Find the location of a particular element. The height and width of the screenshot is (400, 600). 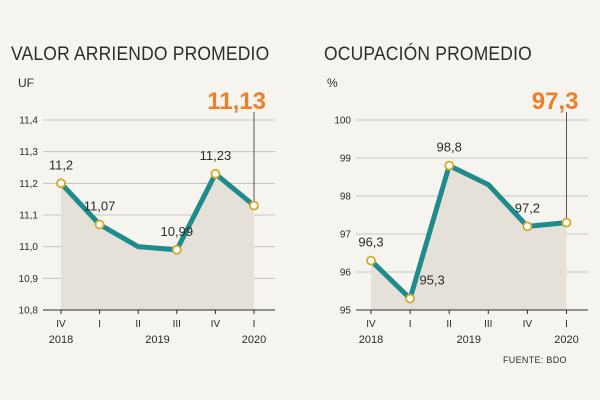

y-tick-label: 11,3 is located at coordinates (28, 152).